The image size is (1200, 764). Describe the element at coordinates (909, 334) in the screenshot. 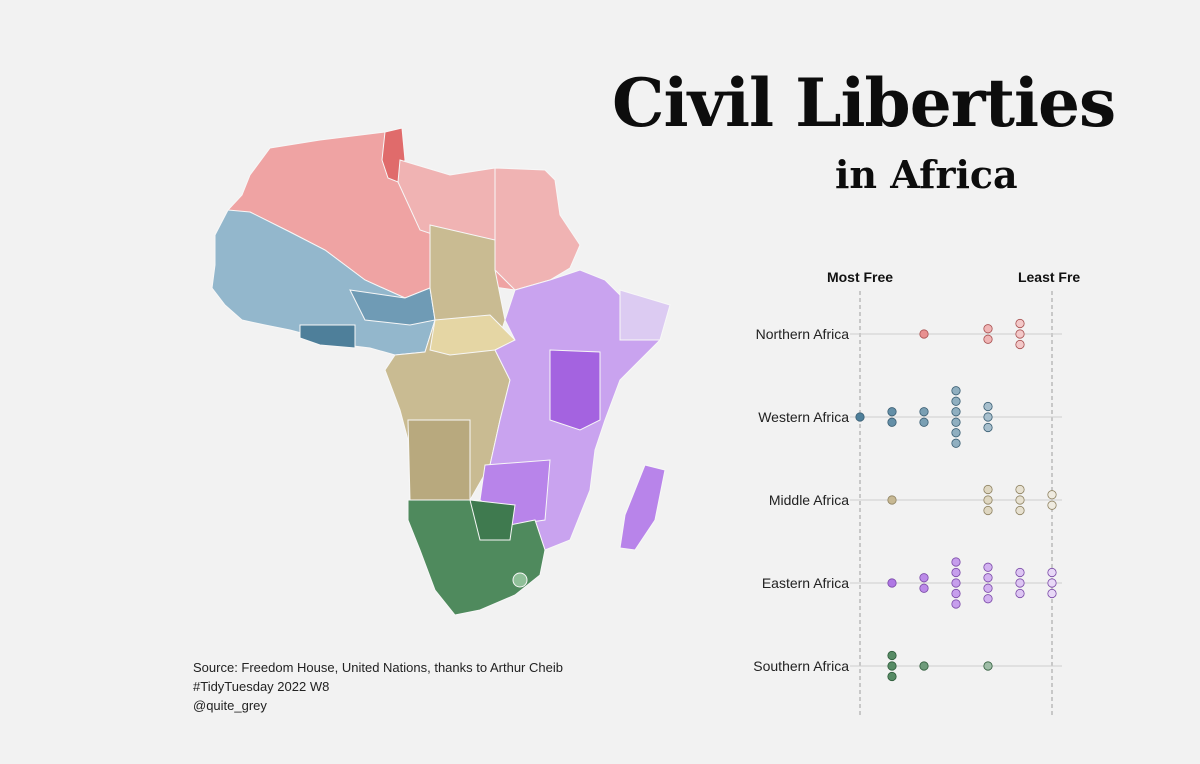

I see `chart-row: Northern Africa` at that location.